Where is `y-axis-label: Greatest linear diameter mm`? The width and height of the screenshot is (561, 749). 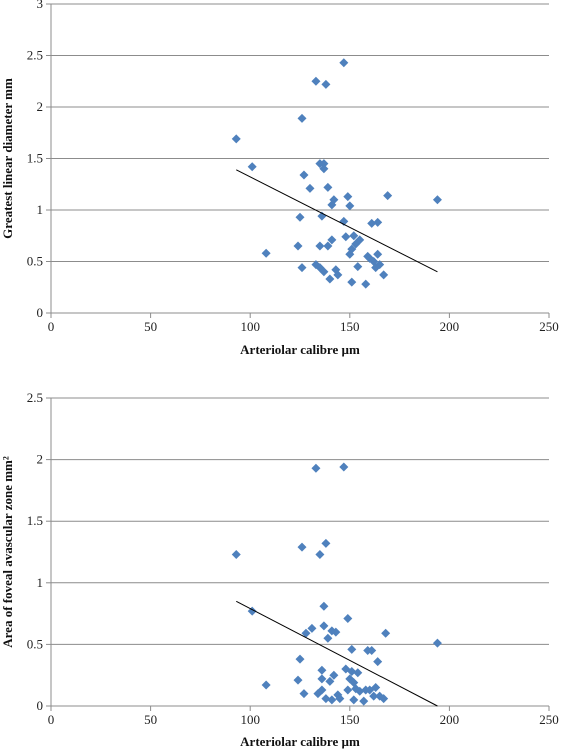
y-axis-label: Greatest linear diameter mm is located at coordinates (7, 158).